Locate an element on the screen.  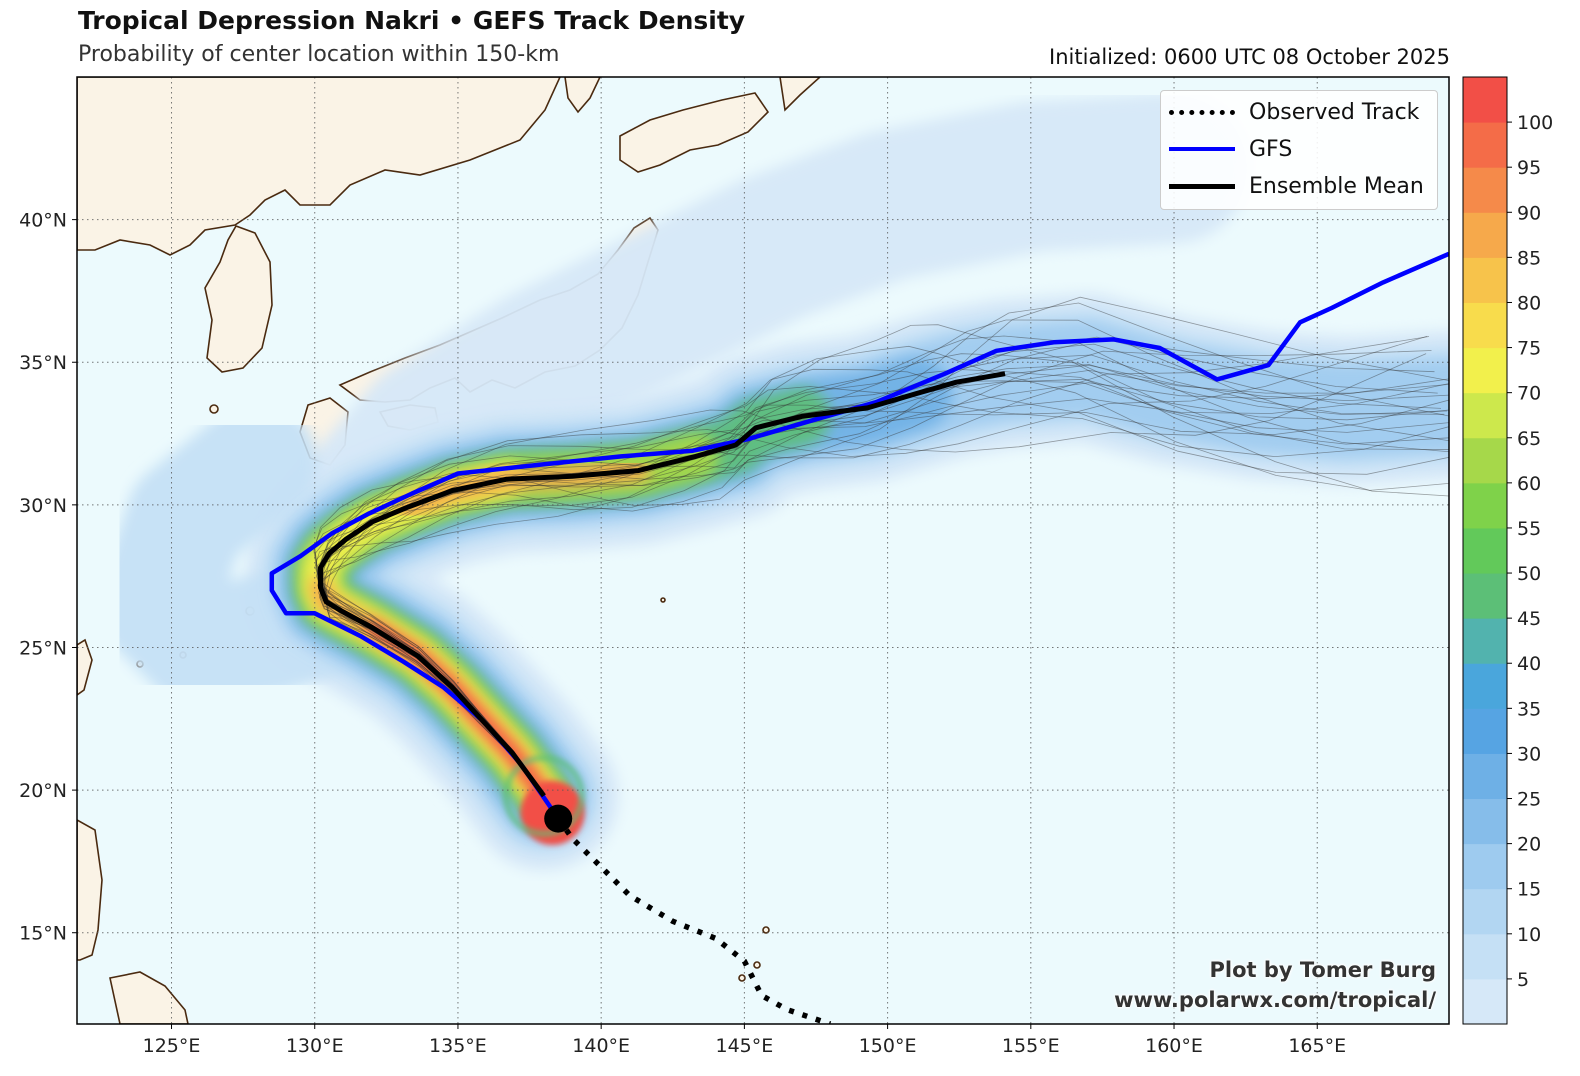
colorbar-label: 100 is located at coordinates (1535, 123).